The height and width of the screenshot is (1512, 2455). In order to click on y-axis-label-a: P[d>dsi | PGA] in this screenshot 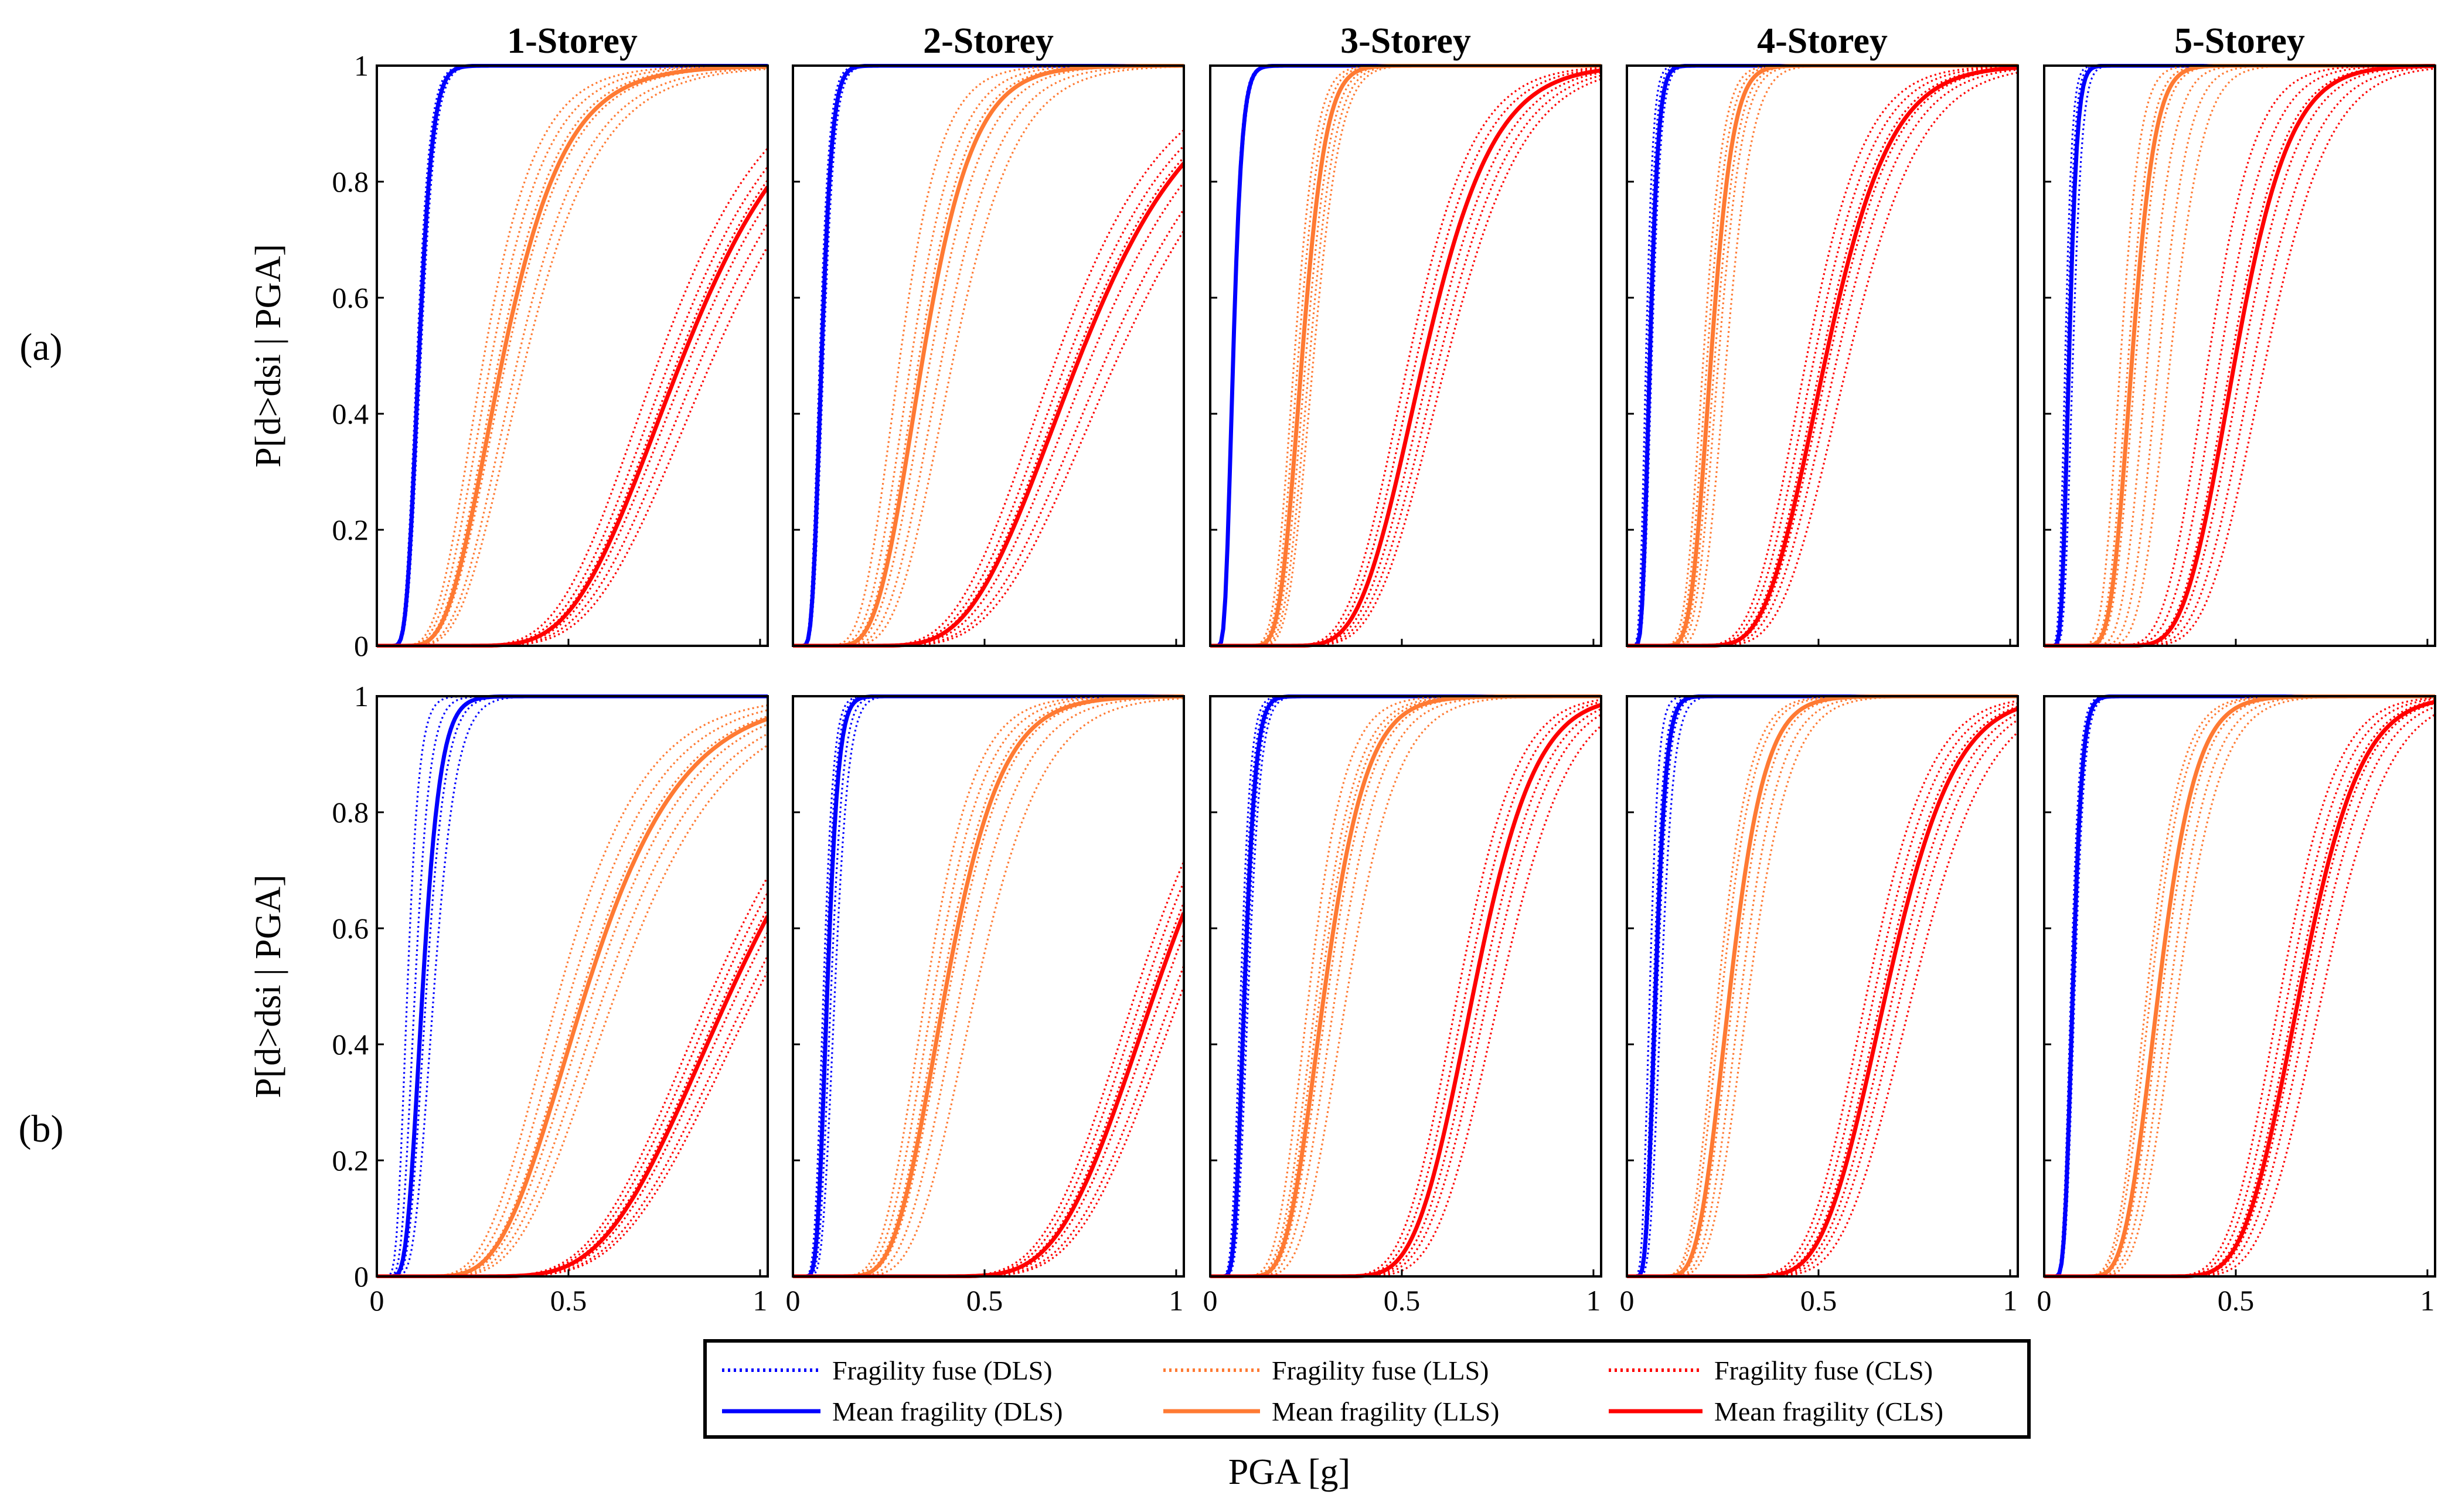, I will do `click(268, 356)`.